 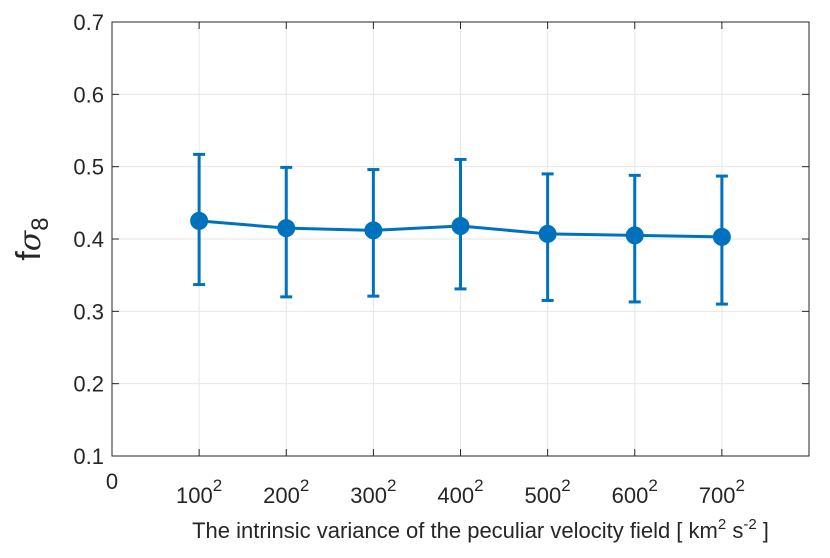 I want to click on x-axis-label-mid: s, so click(x=734, y=530).